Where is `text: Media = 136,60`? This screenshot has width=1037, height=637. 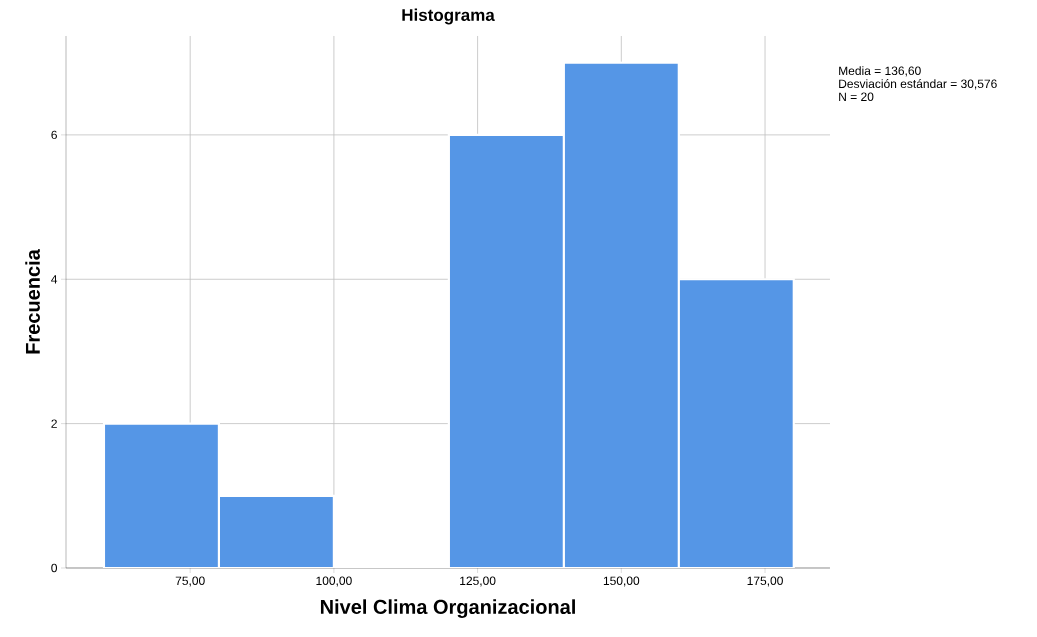 text: Media = 136,60 is located at coordinates (880, 71).